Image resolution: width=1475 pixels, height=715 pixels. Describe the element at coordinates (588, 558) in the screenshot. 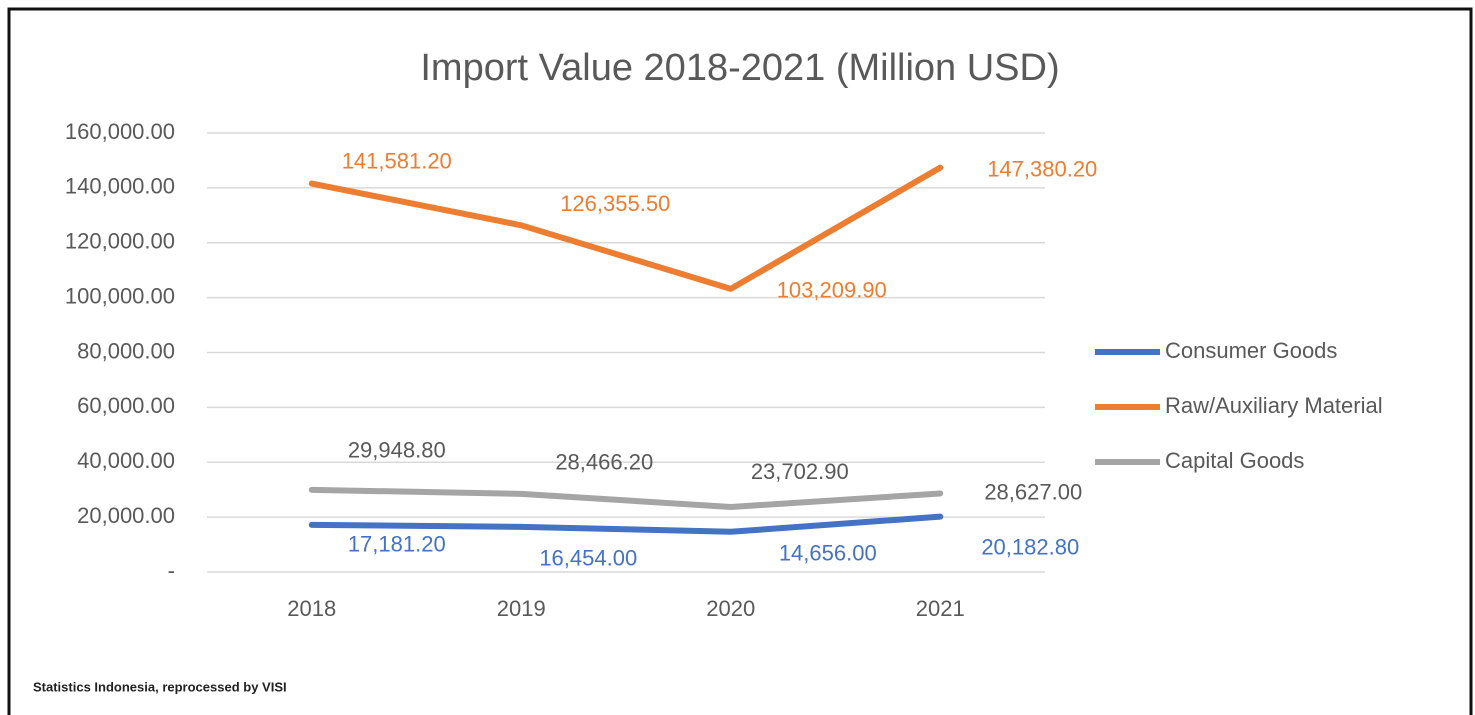

I see `data-label: 16,454.00` at that location.